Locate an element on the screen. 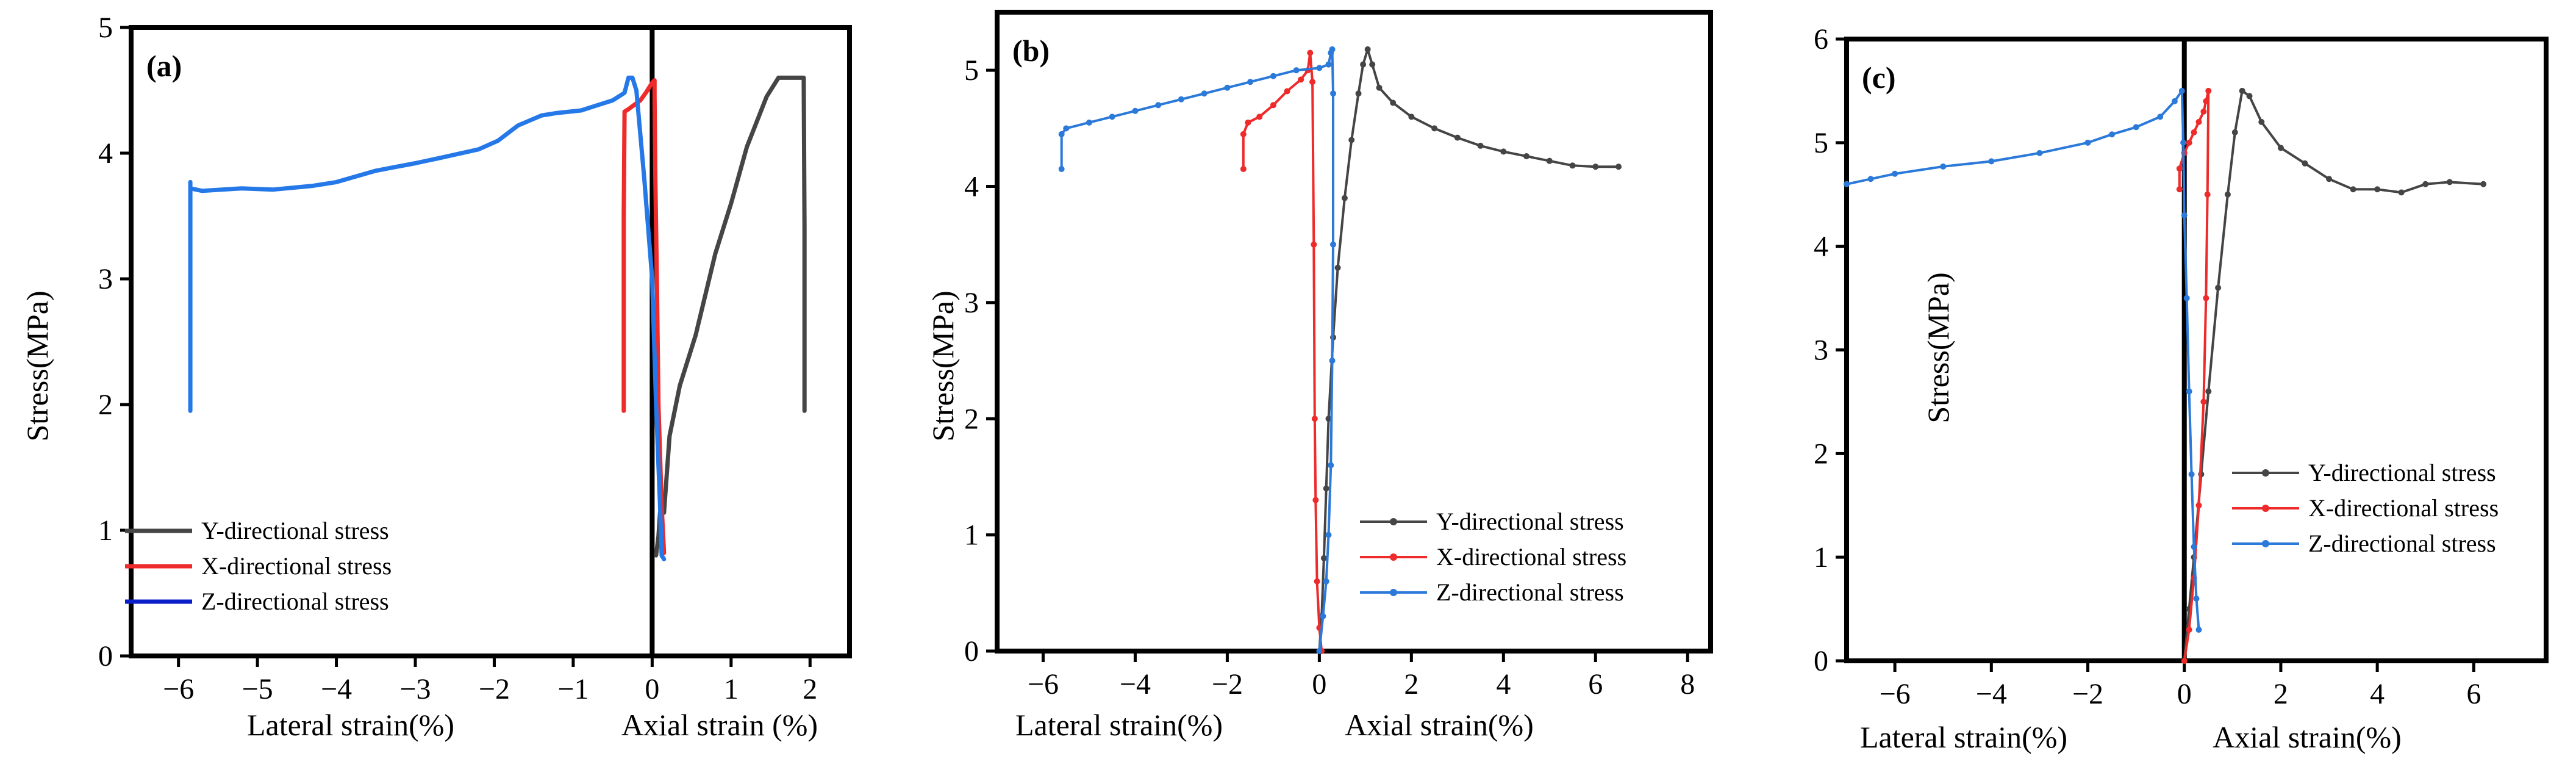 The image size is (2576, 767). y-axis-title: Stress(MPa) is located at coordinates (37, 365).